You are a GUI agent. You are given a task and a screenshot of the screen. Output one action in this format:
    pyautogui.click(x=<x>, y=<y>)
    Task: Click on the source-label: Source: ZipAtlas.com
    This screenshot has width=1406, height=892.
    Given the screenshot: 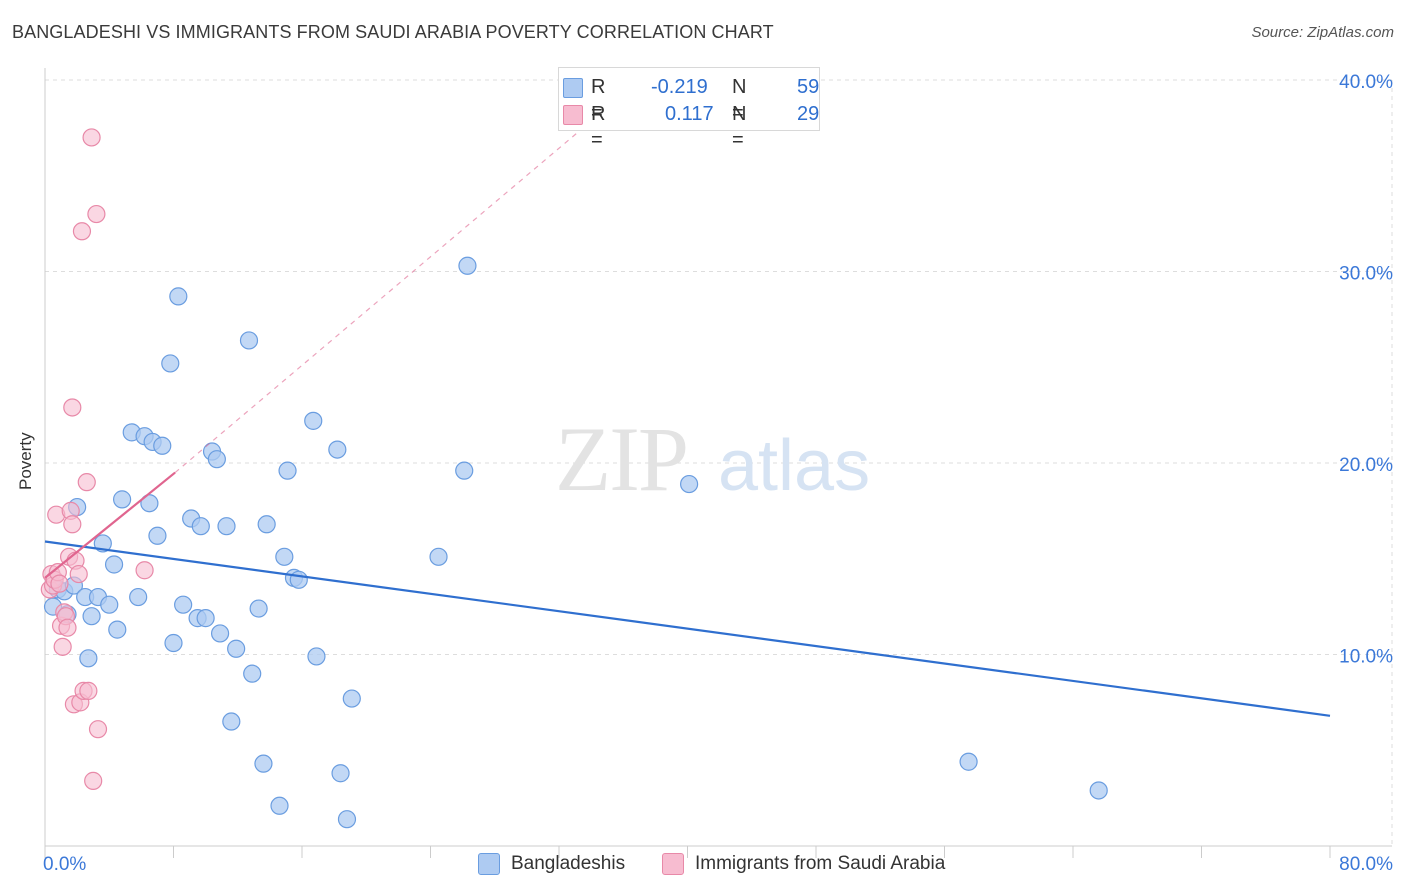 What is the action you would take?
    pyautogui.click(x=1322, y=32)
    